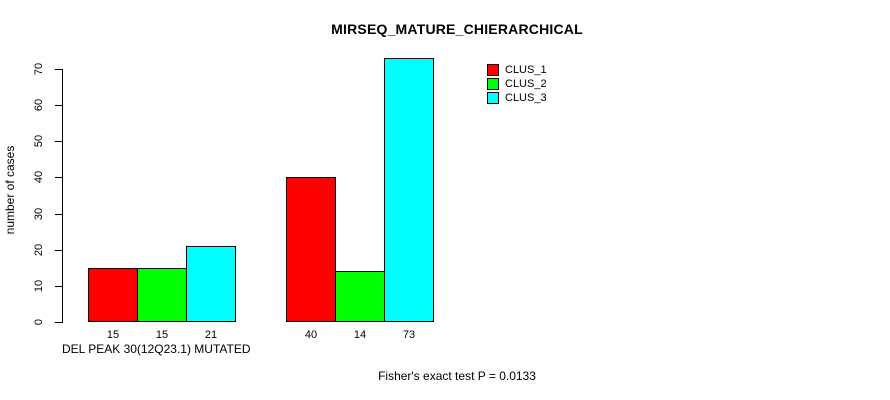 The image size is (890, 400). Describe the element at coordinates (39, 250) in the screenshot. I see `y-tick-label: 20` at that location.